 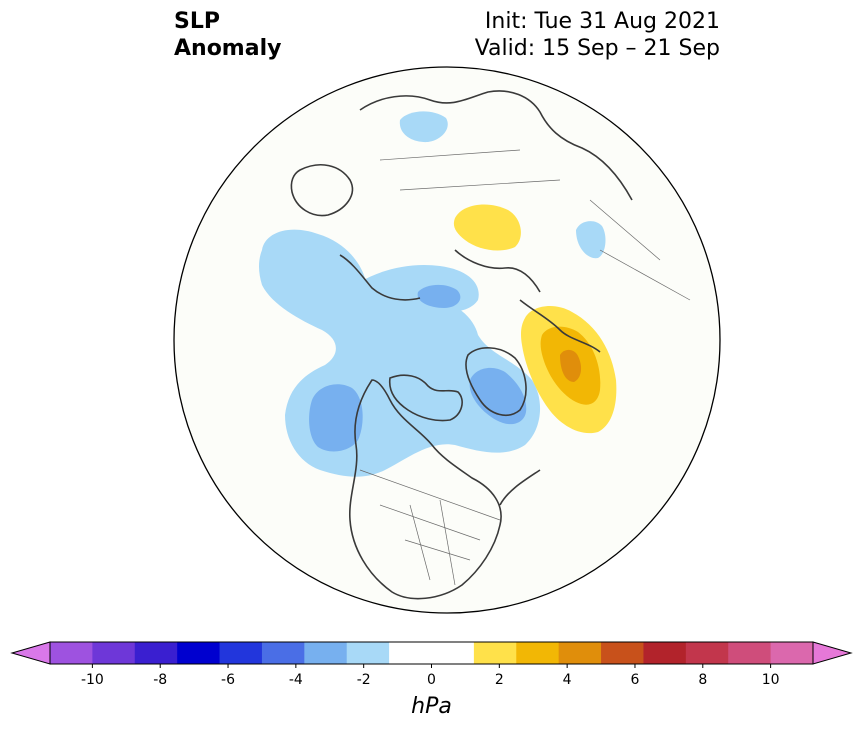 I want to click on colorbar-tick-label: 8, so click(x=702, y=680).